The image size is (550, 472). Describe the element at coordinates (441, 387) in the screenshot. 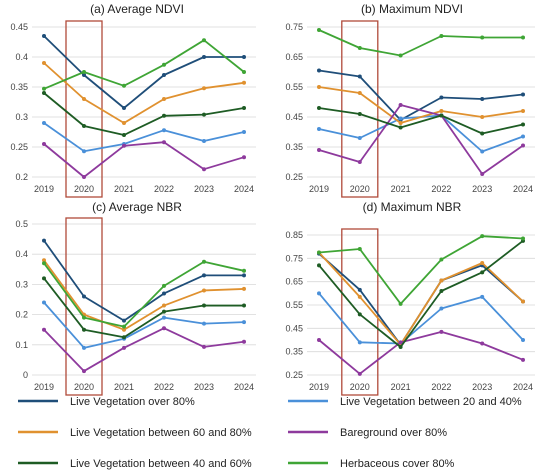

I see `x-tick-label: 2022` at that location.